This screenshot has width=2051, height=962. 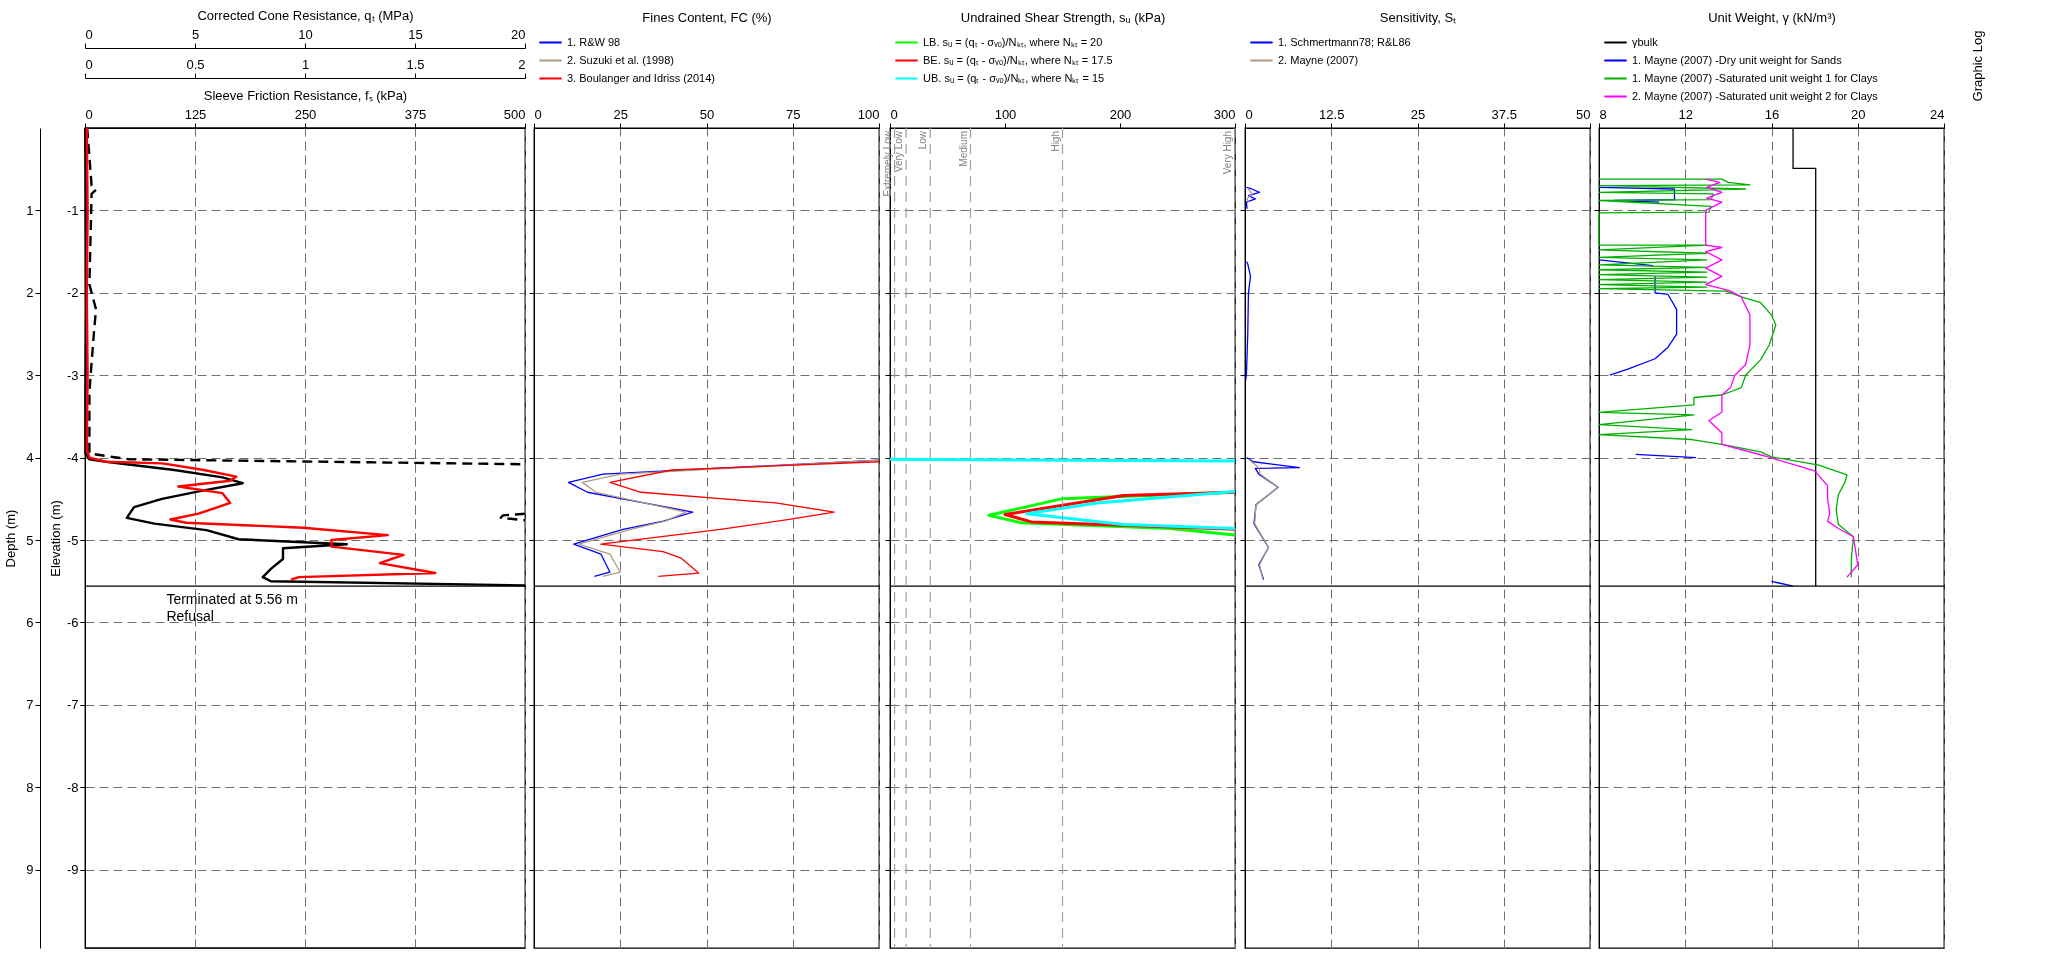 What do you see at coordinates (707, 17) in the screenshot?
I see `x-axis-title: Fines Content, FC (%)` at bounding box center [707, 17].